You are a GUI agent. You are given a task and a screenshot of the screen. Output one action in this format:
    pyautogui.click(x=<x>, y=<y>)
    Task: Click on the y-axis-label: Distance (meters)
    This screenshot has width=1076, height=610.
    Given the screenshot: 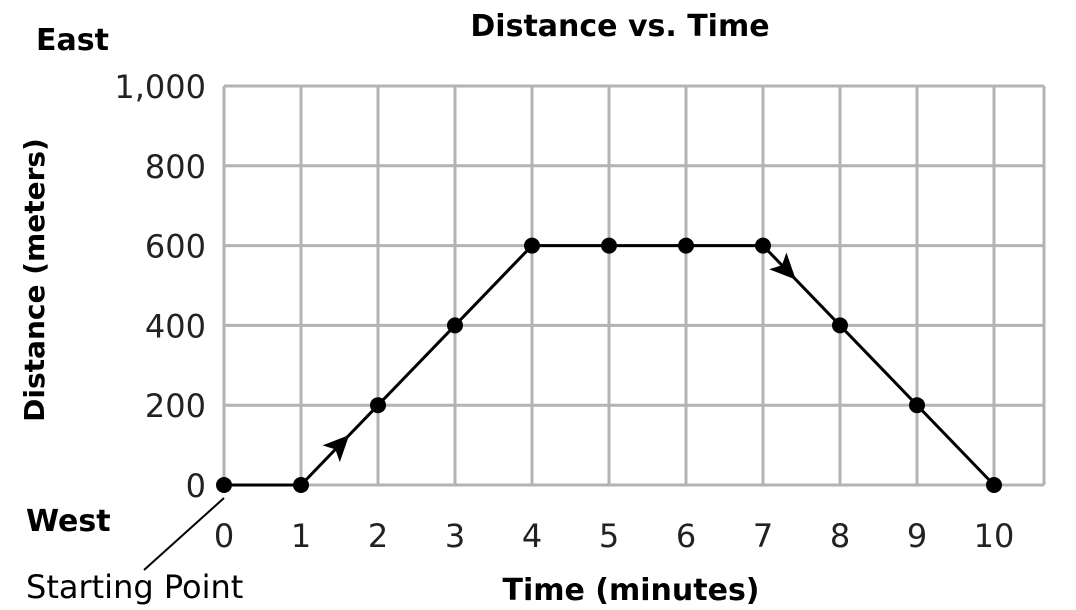 What is the action you would take?
    pyautogui.click(x=34, y=280)
    